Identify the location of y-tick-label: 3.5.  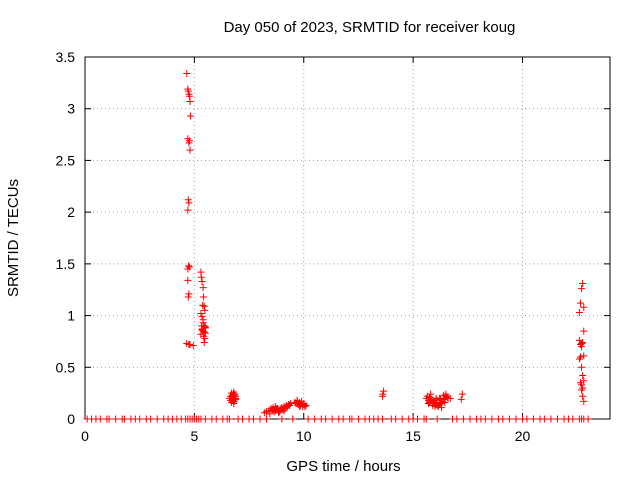
(66, 57).